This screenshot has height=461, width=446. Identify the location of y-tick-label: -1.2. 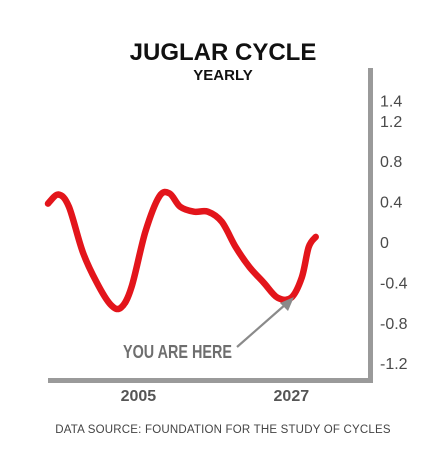
(394, 364).